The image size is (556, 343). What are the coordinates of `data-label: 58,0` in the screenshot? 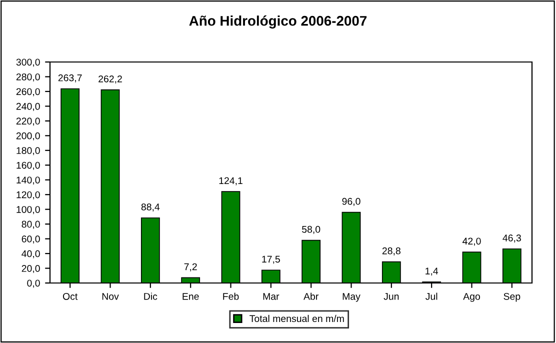 It's located at (311, 230).